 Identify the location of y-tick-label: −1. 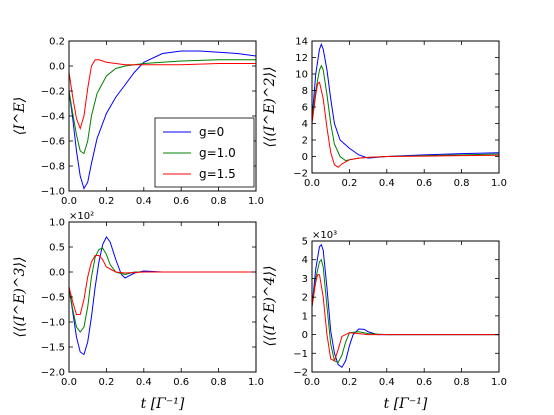
(300, 354).